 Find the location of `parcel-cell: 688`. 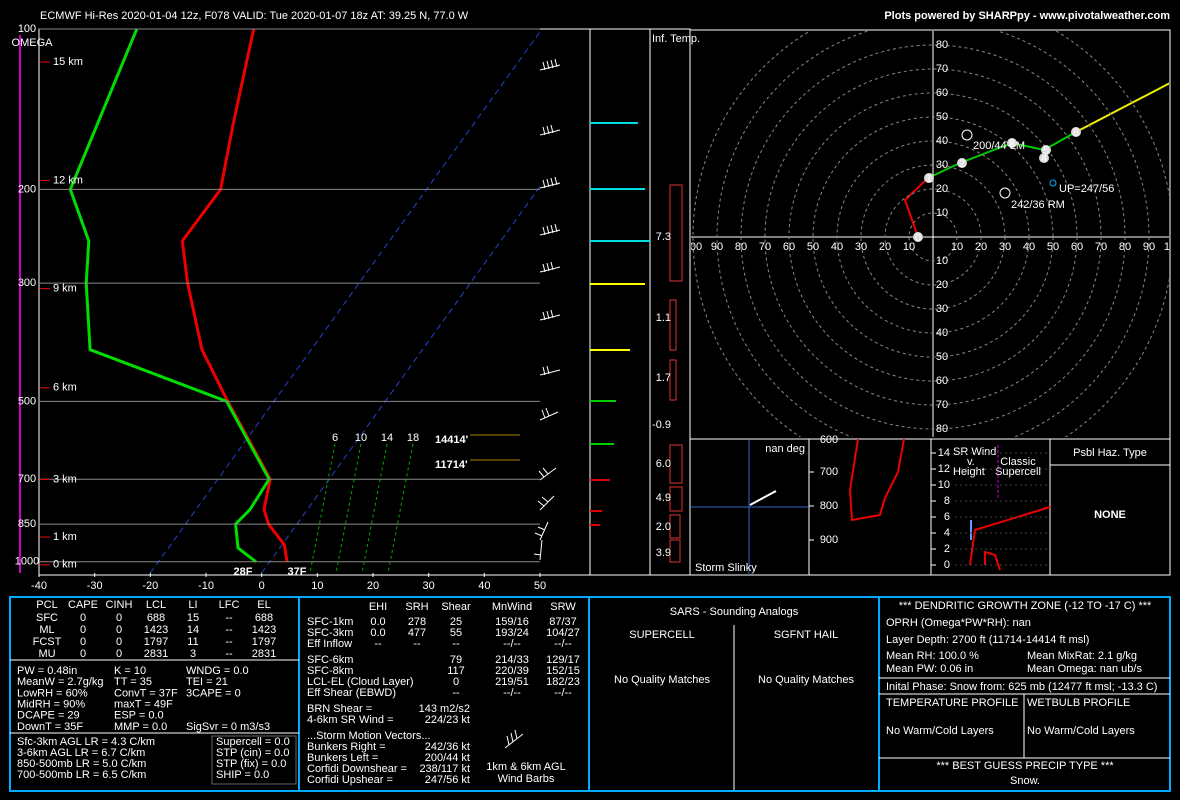

parcel-cell: 688 is located at coordinates (156, 618).